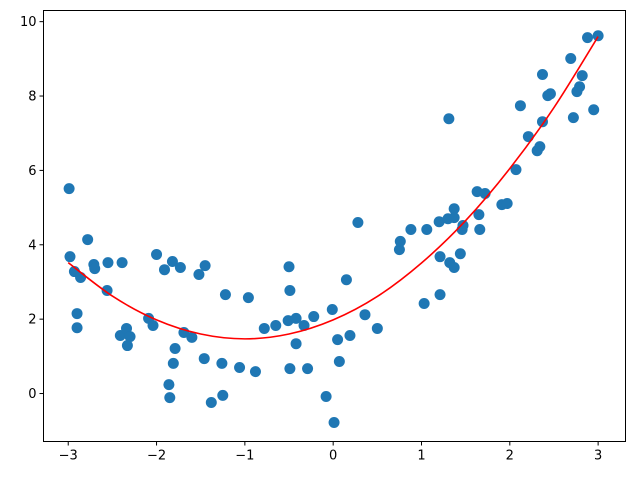  I want to click on x-tick-label: 3, so click(598, 456).